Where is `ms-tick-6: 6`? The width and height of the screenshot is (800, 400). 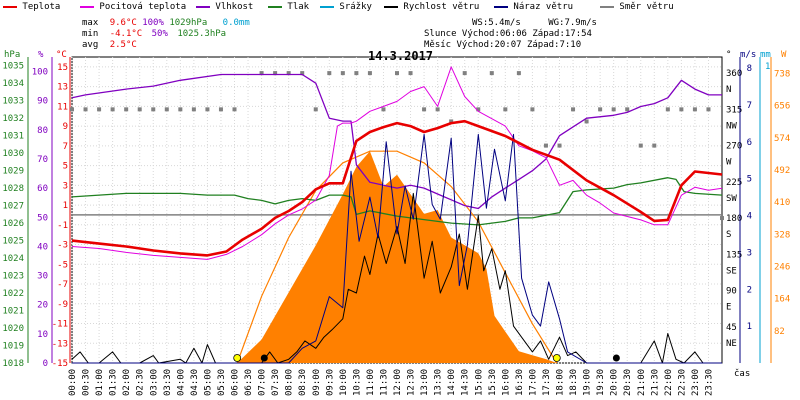 ms-tick-6: 6 is located at coordinates (749, 143).